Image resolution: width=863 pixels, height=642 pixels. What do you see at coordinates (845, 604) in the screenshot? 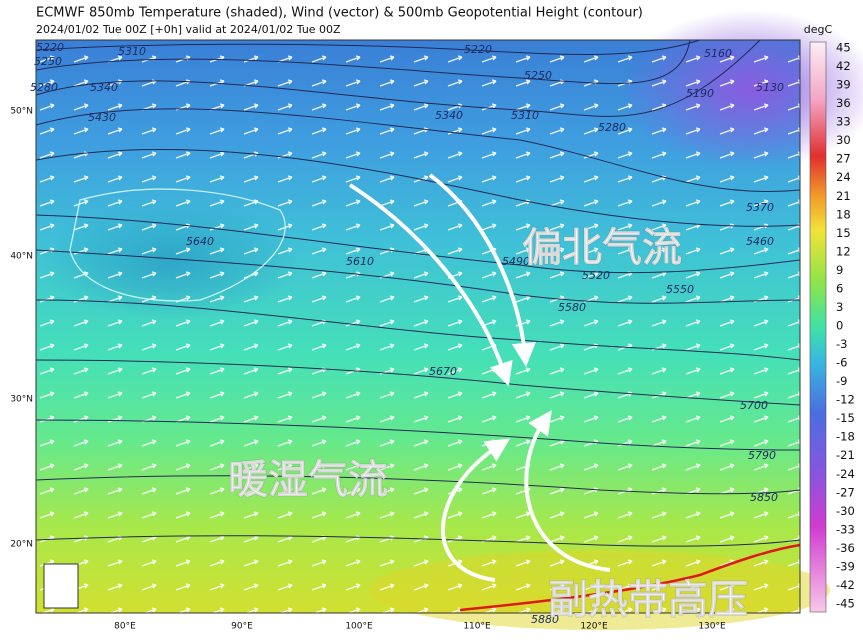
I see `colorbar-label: -45` at bounding box center [845, 604].